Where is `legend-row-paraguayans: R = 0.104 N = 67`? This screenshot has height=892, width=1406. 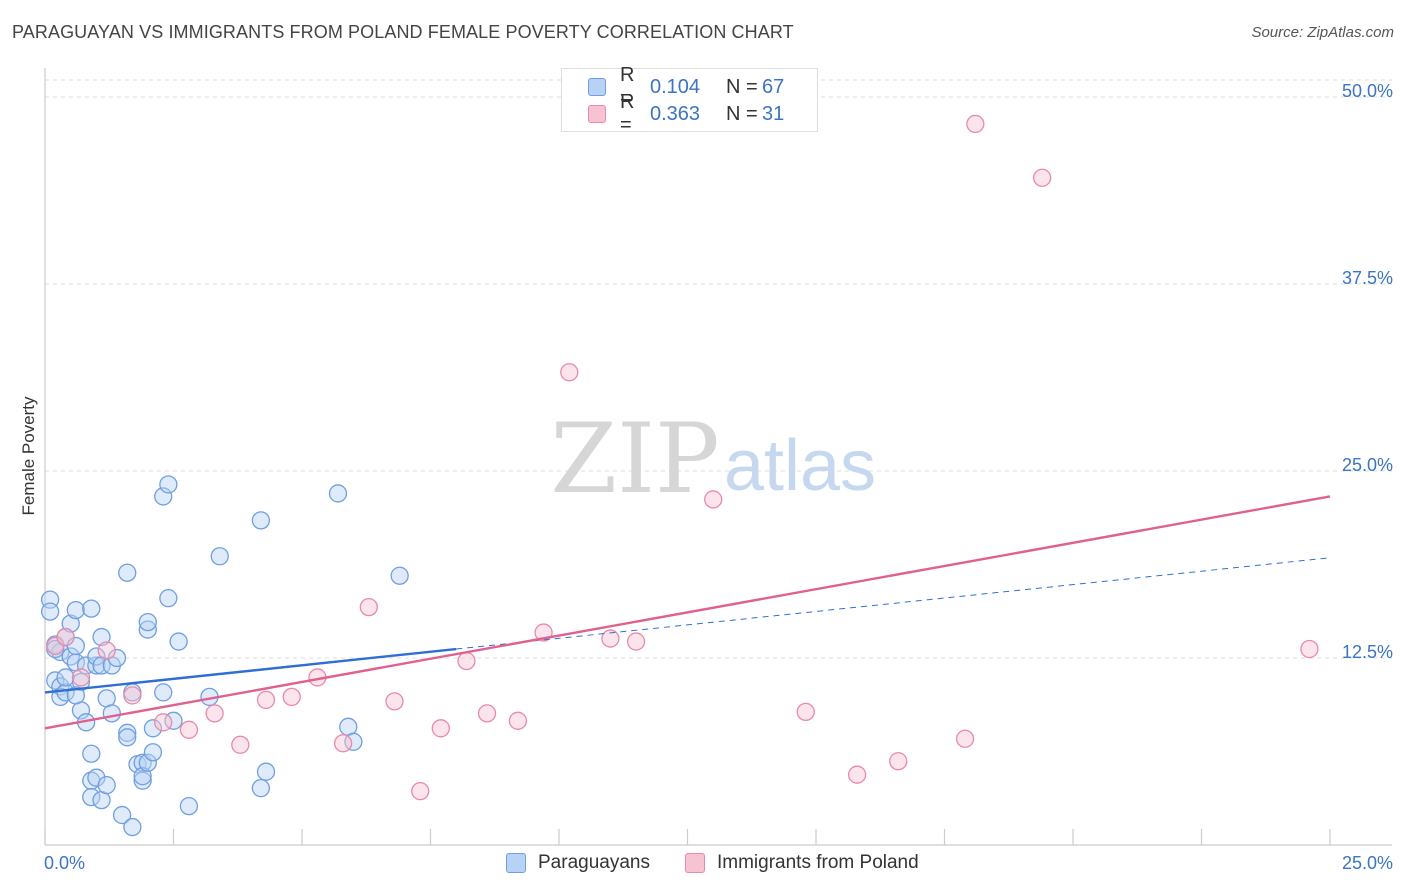 legend-row-paraguayans: R = 0.104 N = 67 is located at coordinates (686, 86).